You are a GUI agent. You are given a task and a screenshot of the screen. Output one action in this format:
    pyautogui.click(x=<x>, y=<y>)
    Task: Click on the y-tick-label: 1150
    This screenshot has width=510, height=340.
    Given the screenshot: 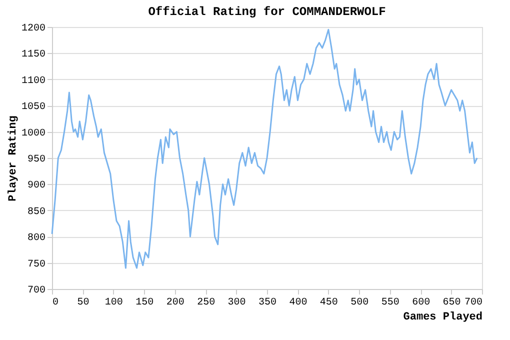 What is the action you would take?
    pyautogui.click(x=33, y=55)
    